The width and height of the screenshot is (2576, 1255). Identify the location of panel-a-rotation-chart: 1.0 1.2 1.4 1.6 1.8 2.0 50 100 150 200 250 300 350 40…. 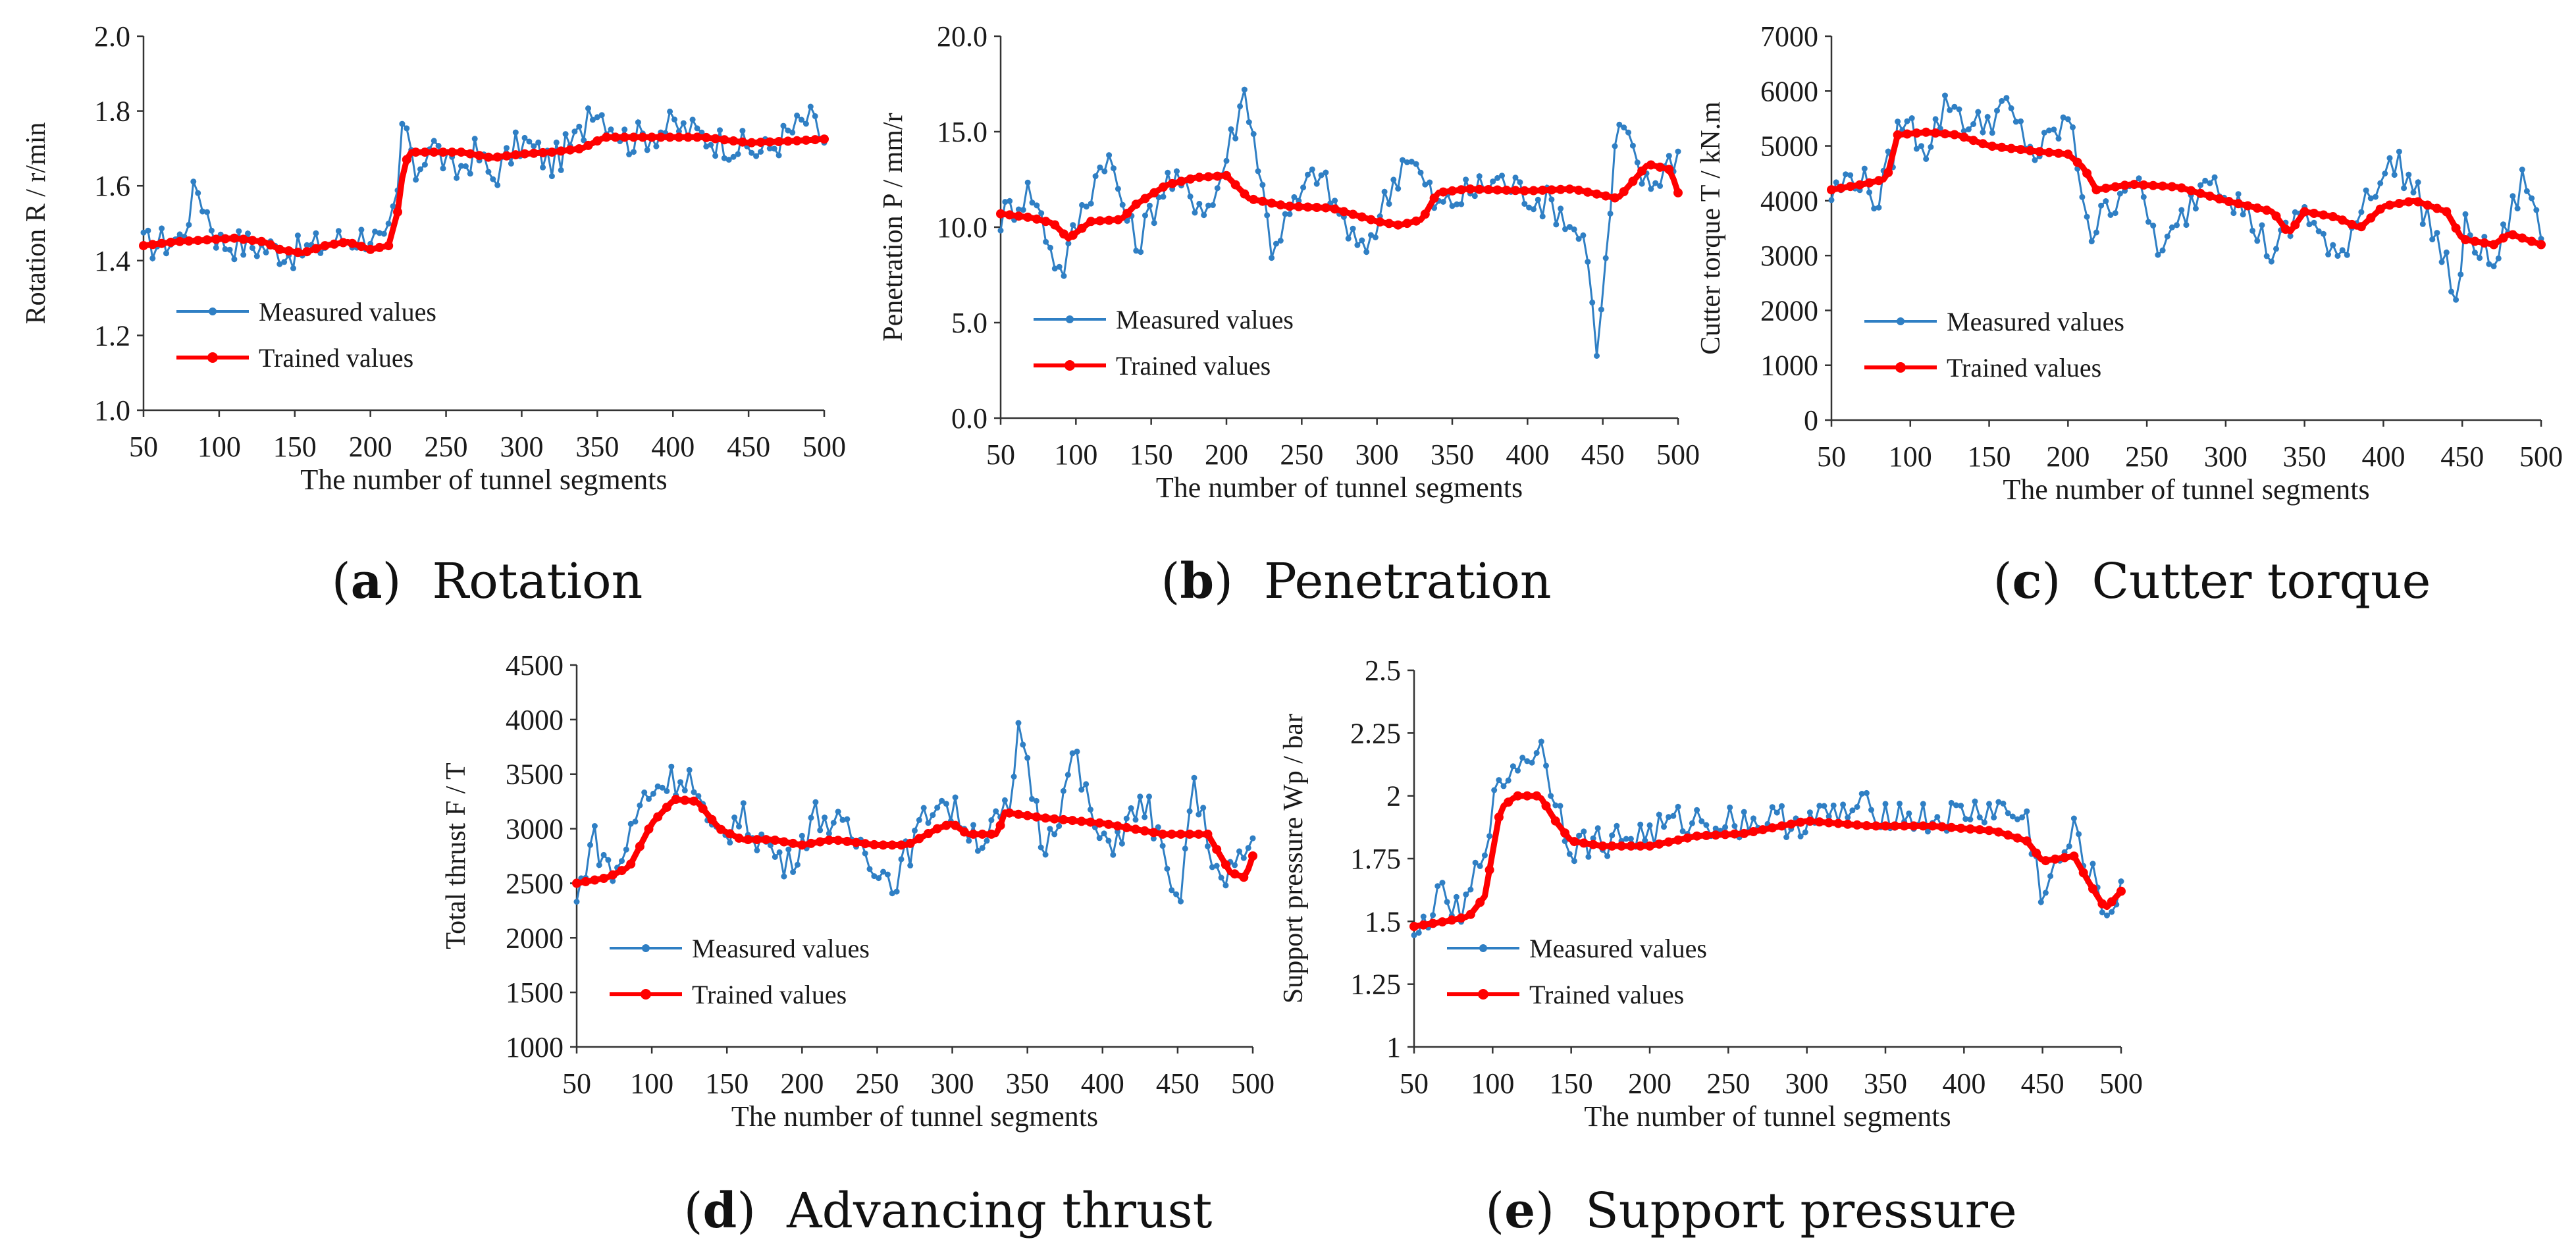
(433, 258).